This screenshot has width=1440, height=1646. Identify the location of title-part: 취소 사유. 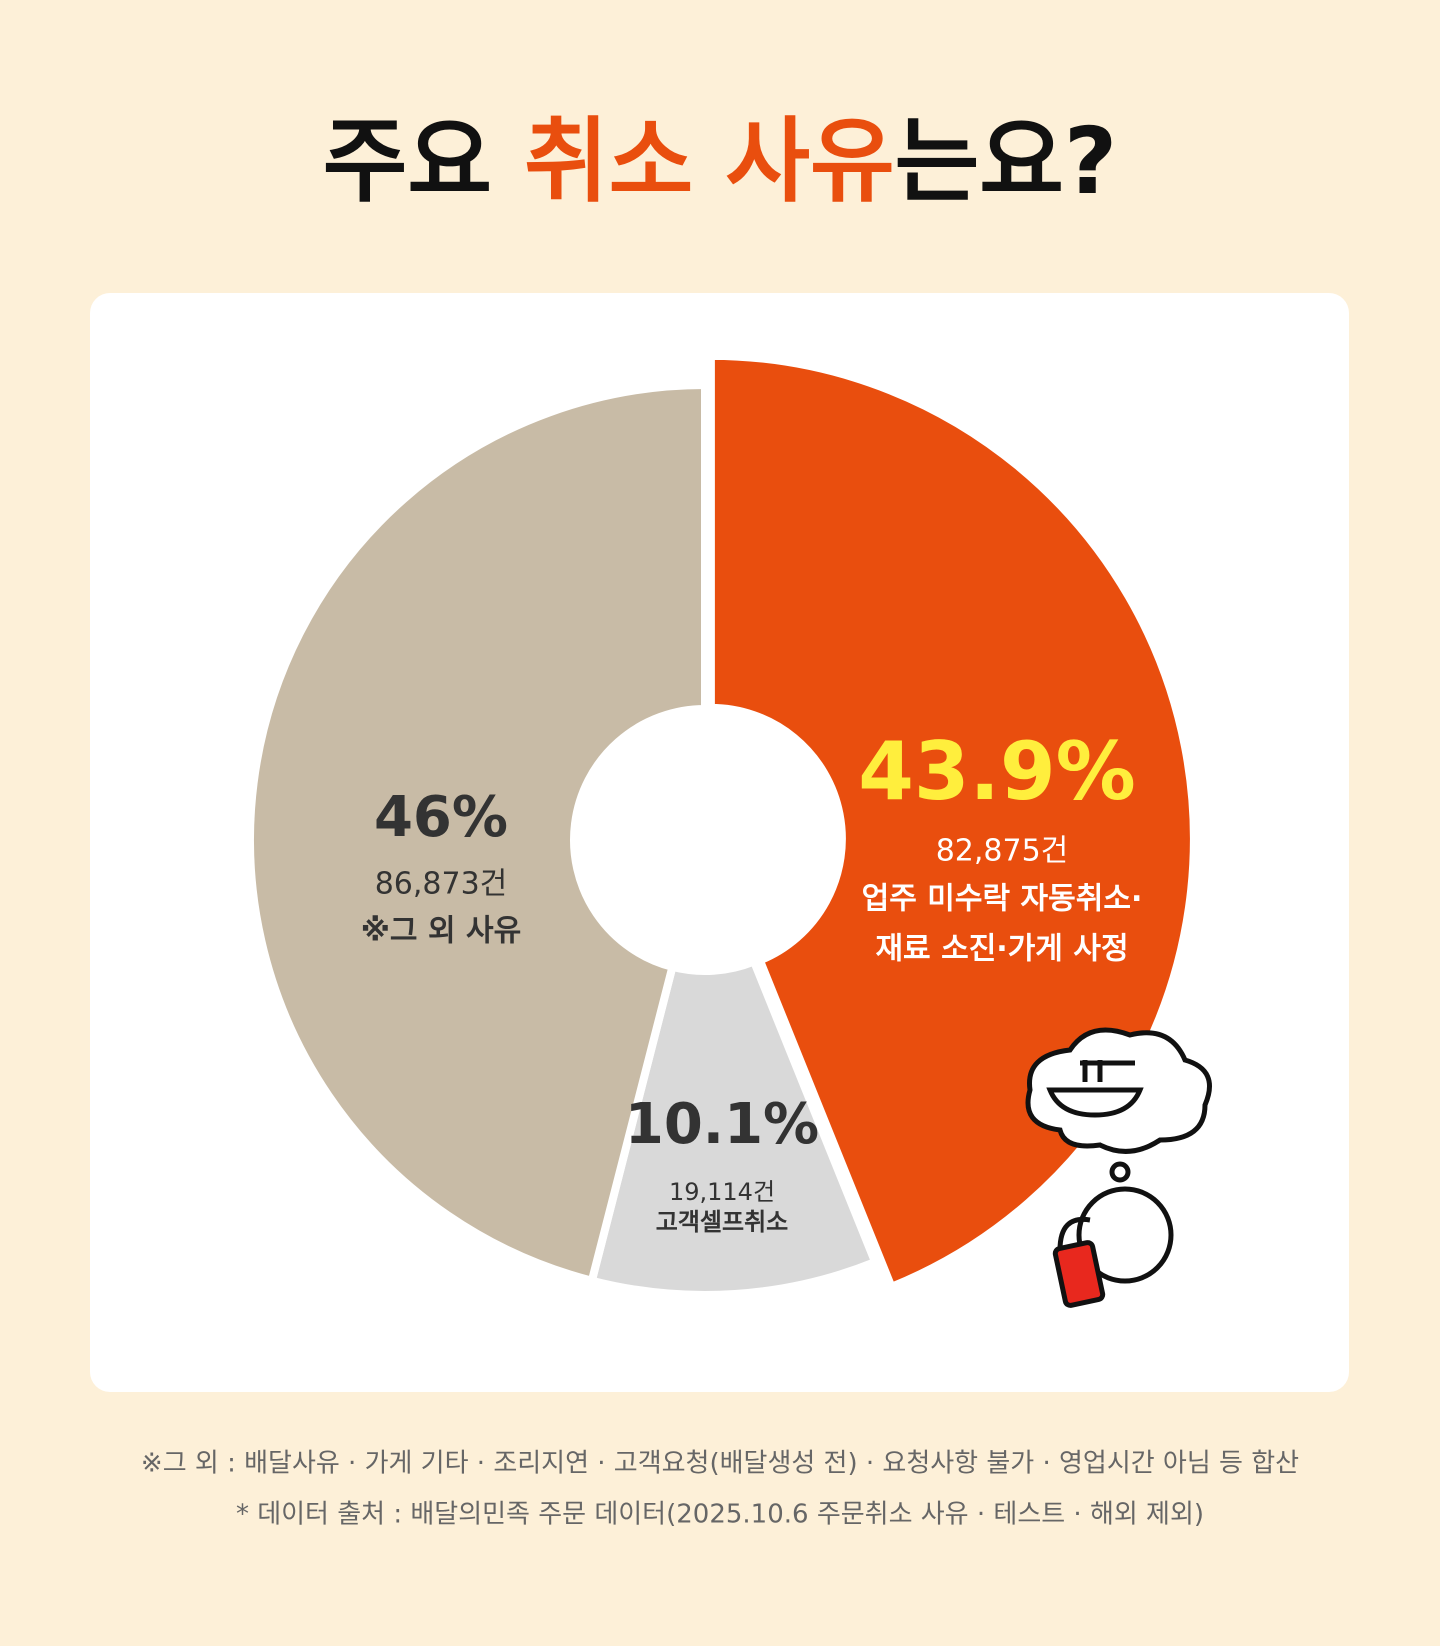
(709, 161).